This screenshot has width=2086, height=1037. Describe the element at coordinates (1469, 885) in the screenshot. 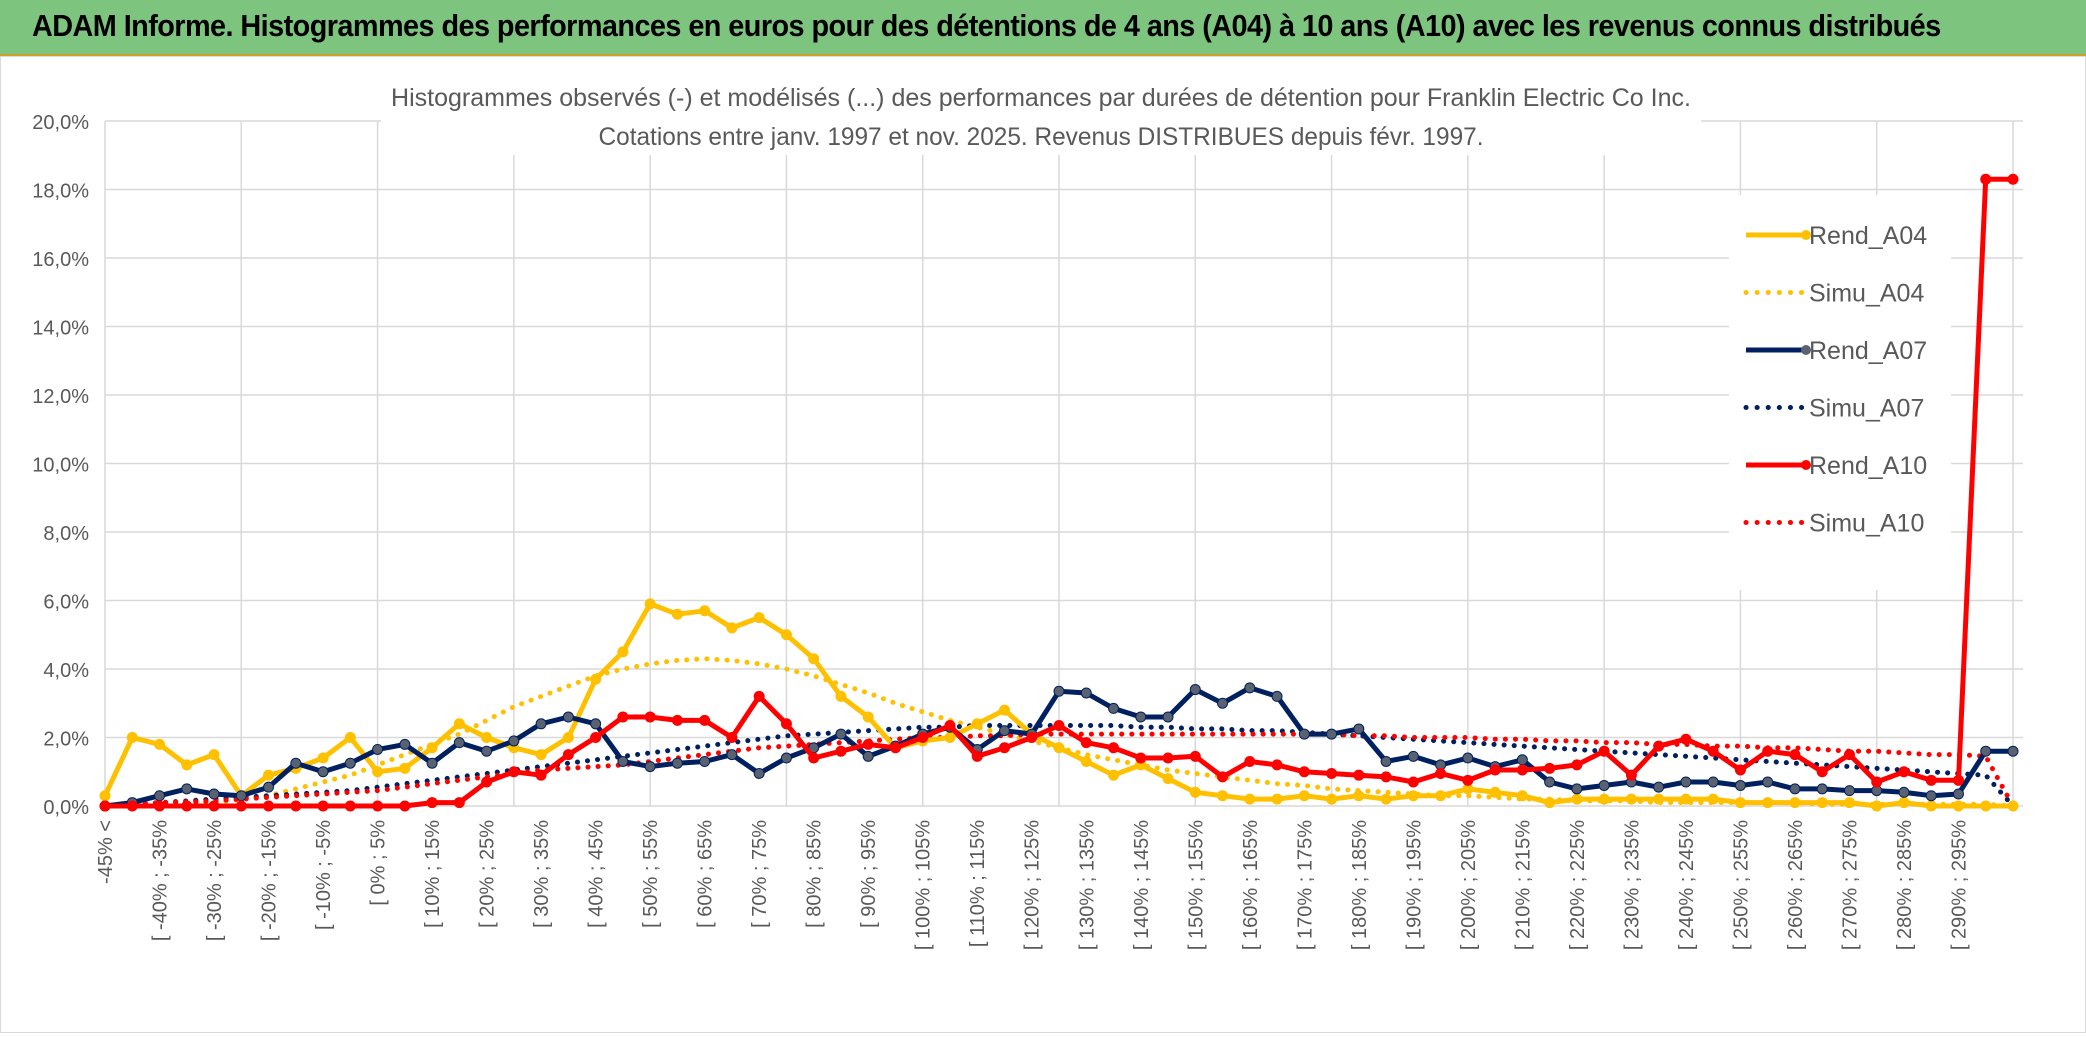

I see `x-tick-label: [ 200% ; 205%` at that location.